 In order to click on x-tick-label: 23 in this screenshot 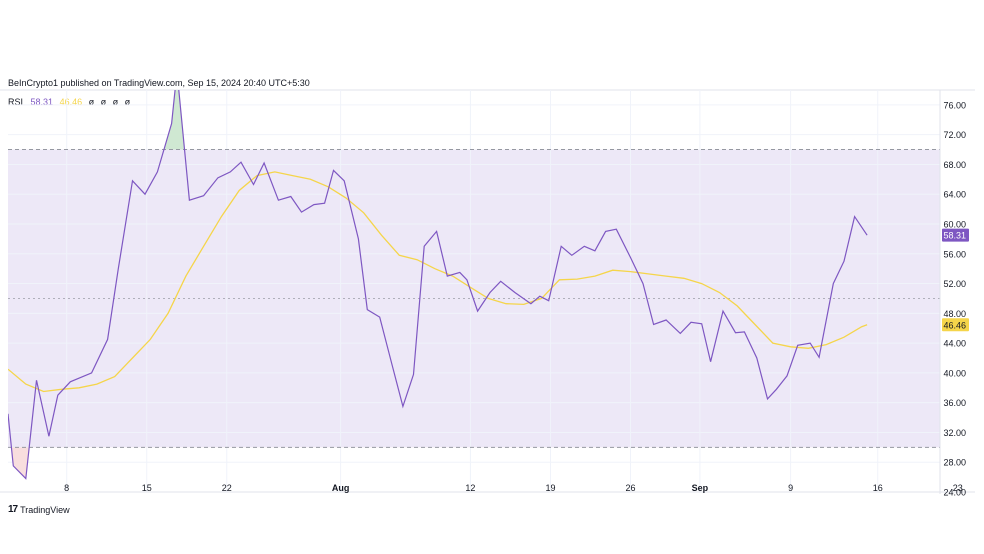, I will do `click(958, 488)`.